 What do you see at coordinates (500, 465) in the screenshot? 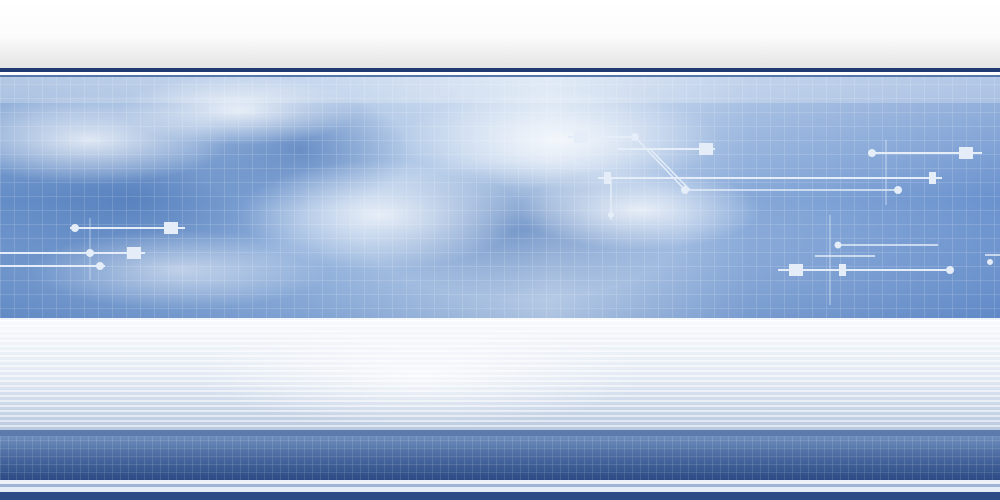
I see `bottom-band` at bounding box center [500, 465].